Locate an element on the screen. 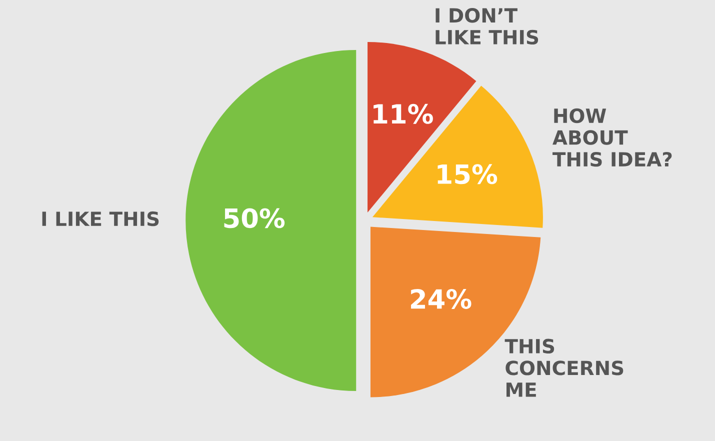 Image resolution: width=715 pixels, height=441 pixels. slice-label: I LIKE THIS is located at coordinates (100, 218).